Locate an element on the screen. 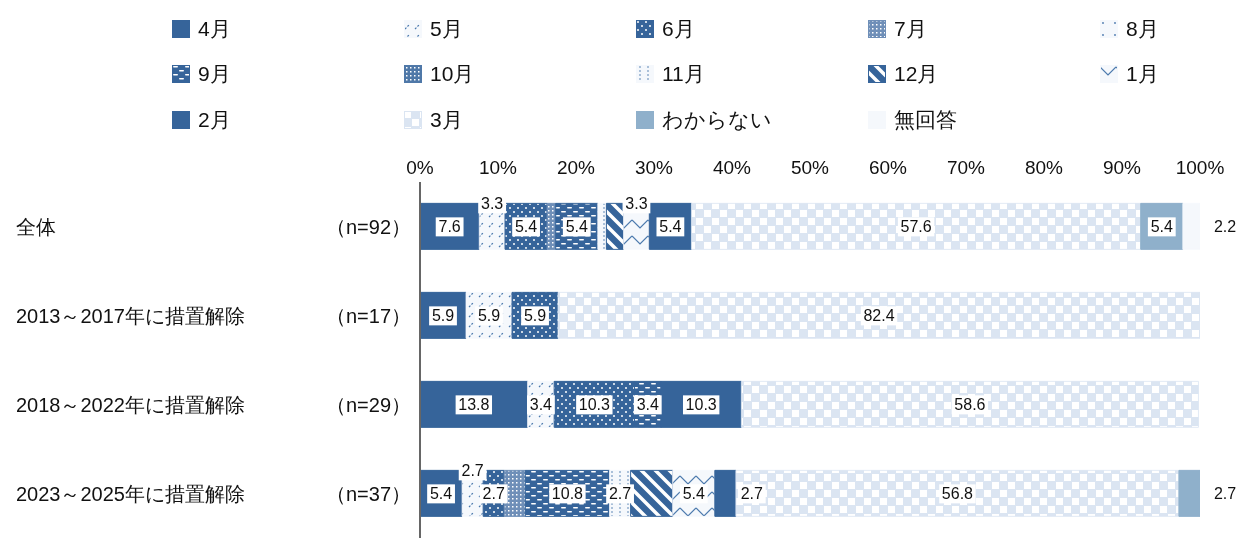  category-label: 2013～2017年に措置解除（n=17） is located at coordinates (214, 315).